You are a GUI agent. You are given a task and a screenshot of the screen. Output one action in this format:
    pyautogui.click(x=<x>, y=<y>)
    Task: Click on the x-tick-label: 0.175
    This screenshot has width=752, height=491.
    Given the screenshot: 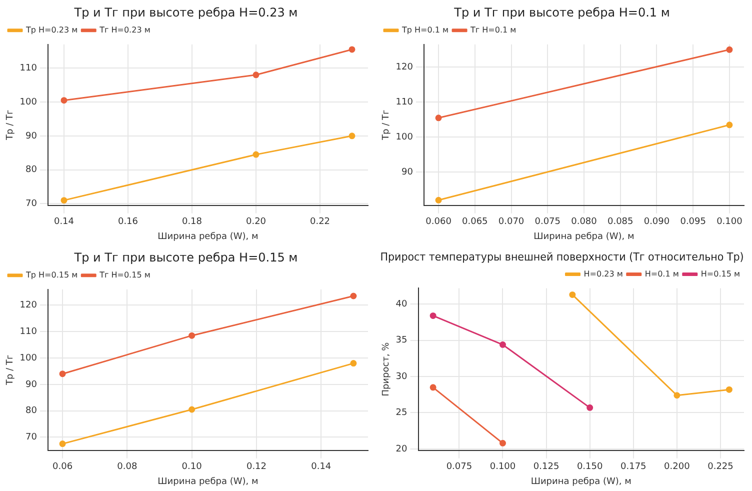 What is the action you would take?
    pyautogui.click(x=633, y=467)
    